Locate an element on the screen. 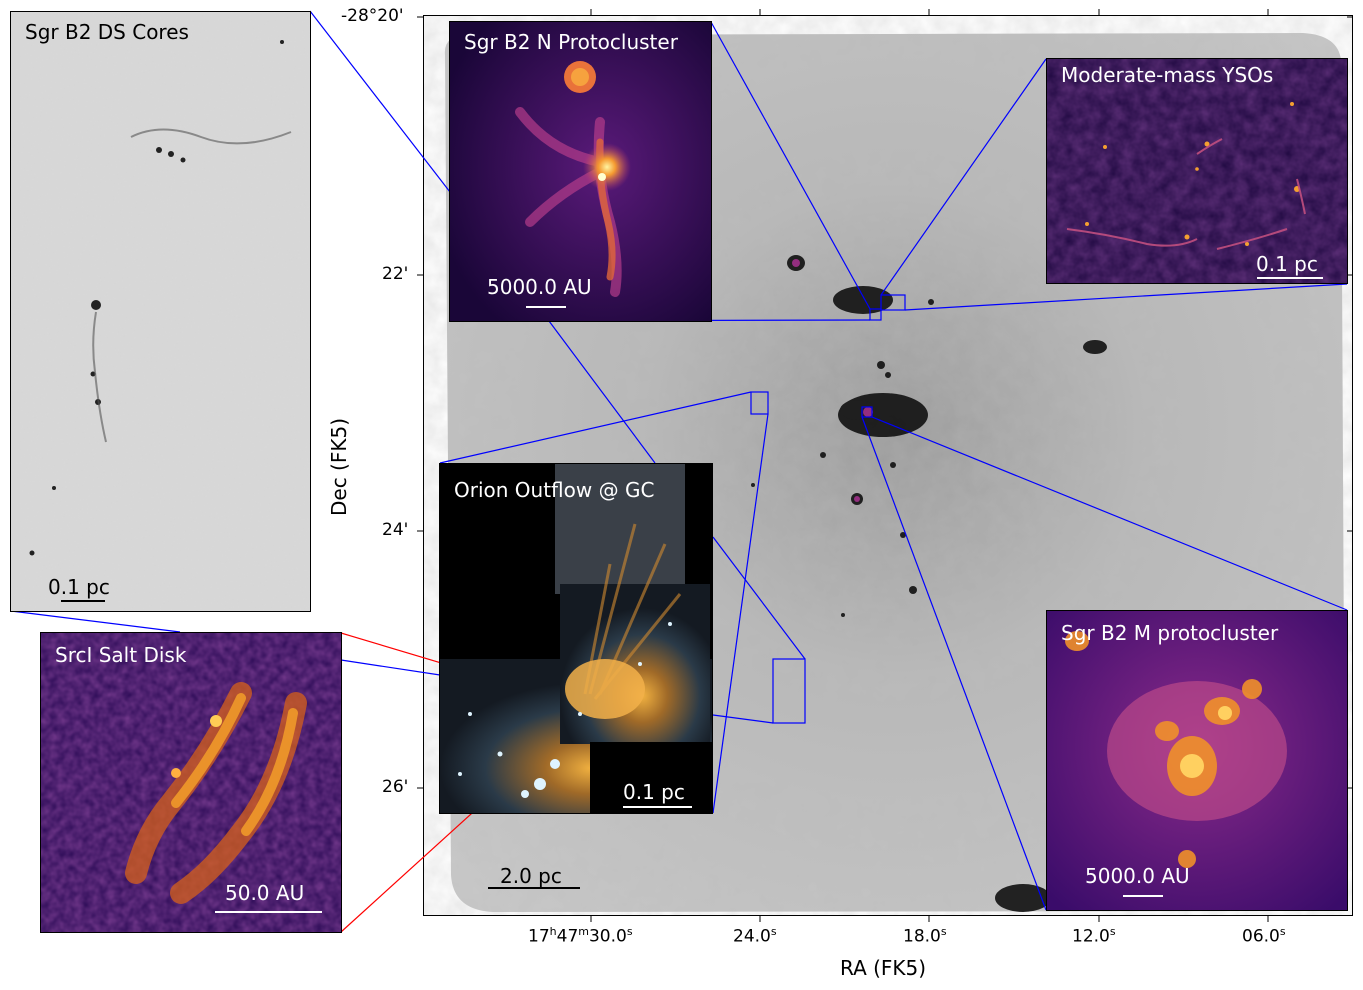 This screenshot has height=990, width=1363. x-tick-label: 06.0s is located at coordinates (1264, 936).